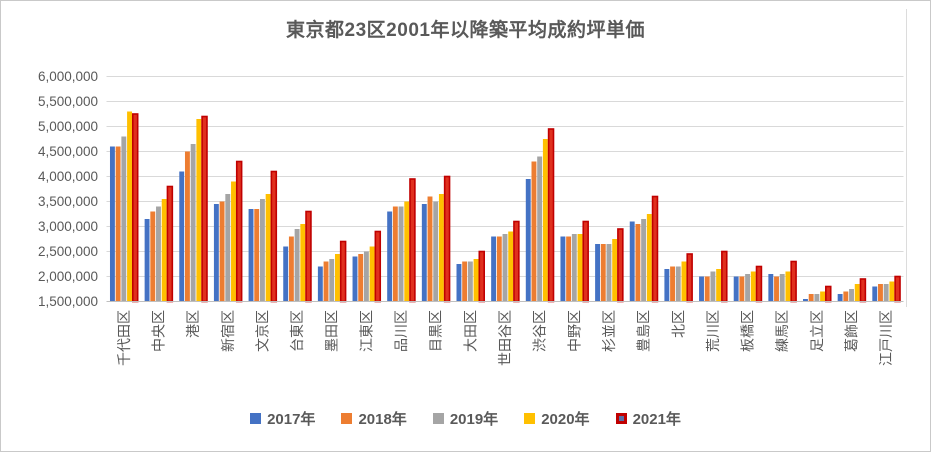 The width and height of the screenshot is (931, 452). Describe the element at coordinates (129, 206) in the screenshot. I see `bar-2020年-千代田区` at that location.